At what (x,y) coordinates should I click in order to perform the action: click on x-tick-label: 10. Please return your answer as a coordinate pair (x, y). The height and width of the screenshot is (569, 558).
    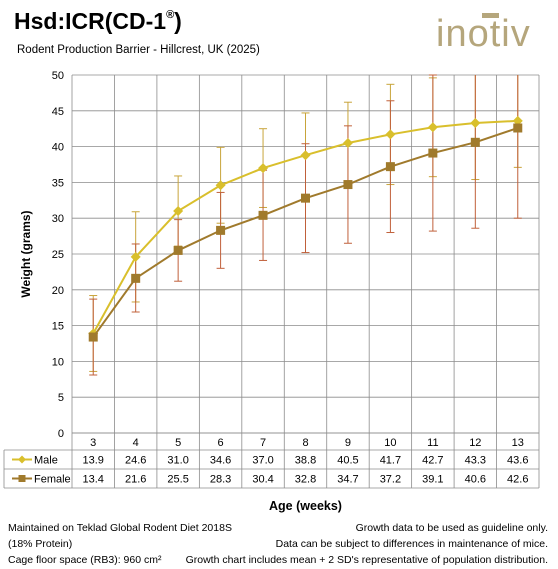
    Looking at the image, I should click on (390, 443).